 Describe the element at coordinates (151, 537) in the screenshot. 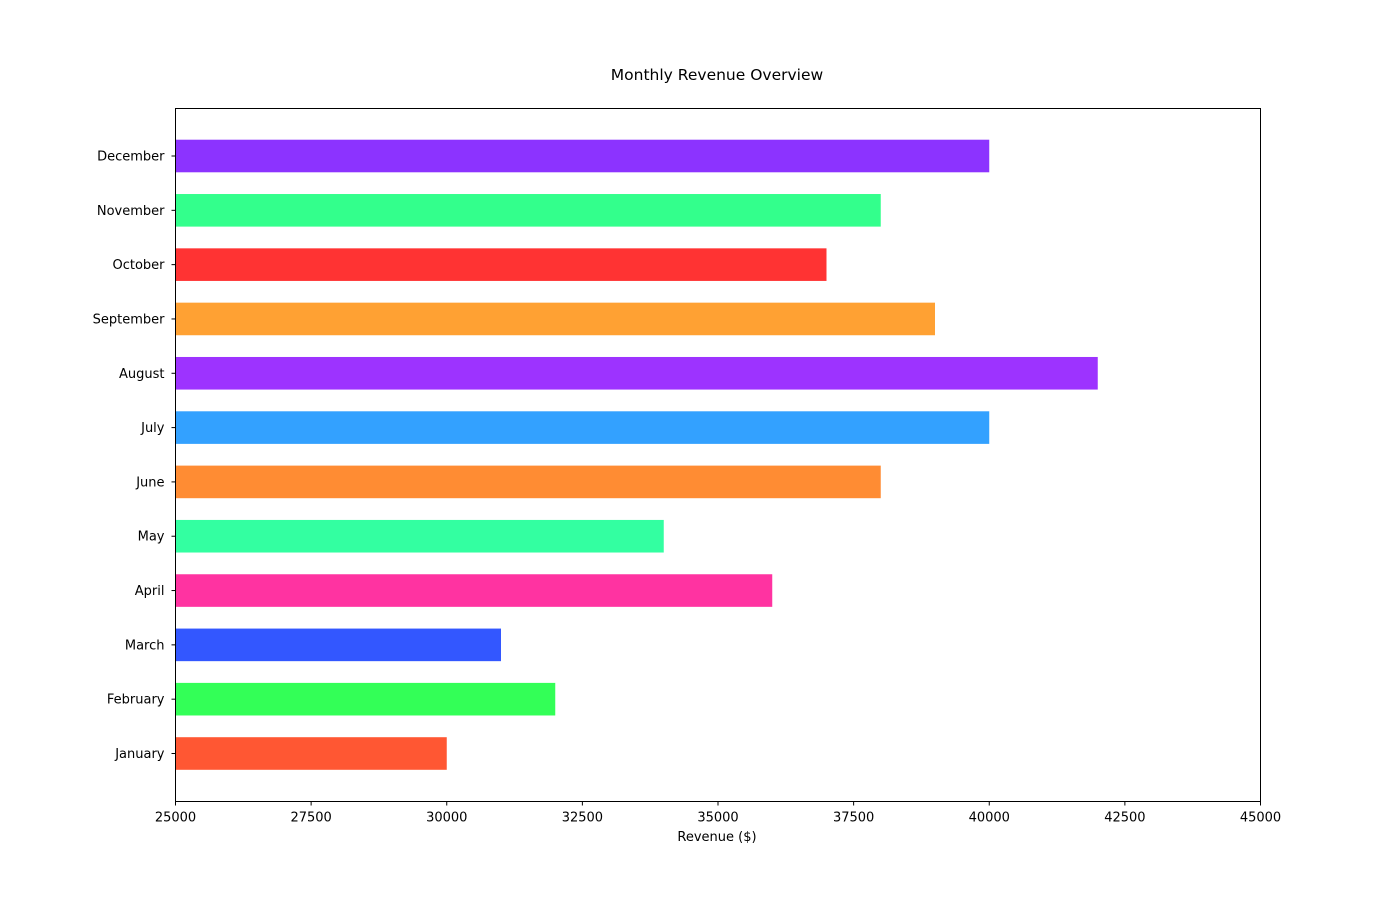

I see `y-tick-label-may: May` at that location.